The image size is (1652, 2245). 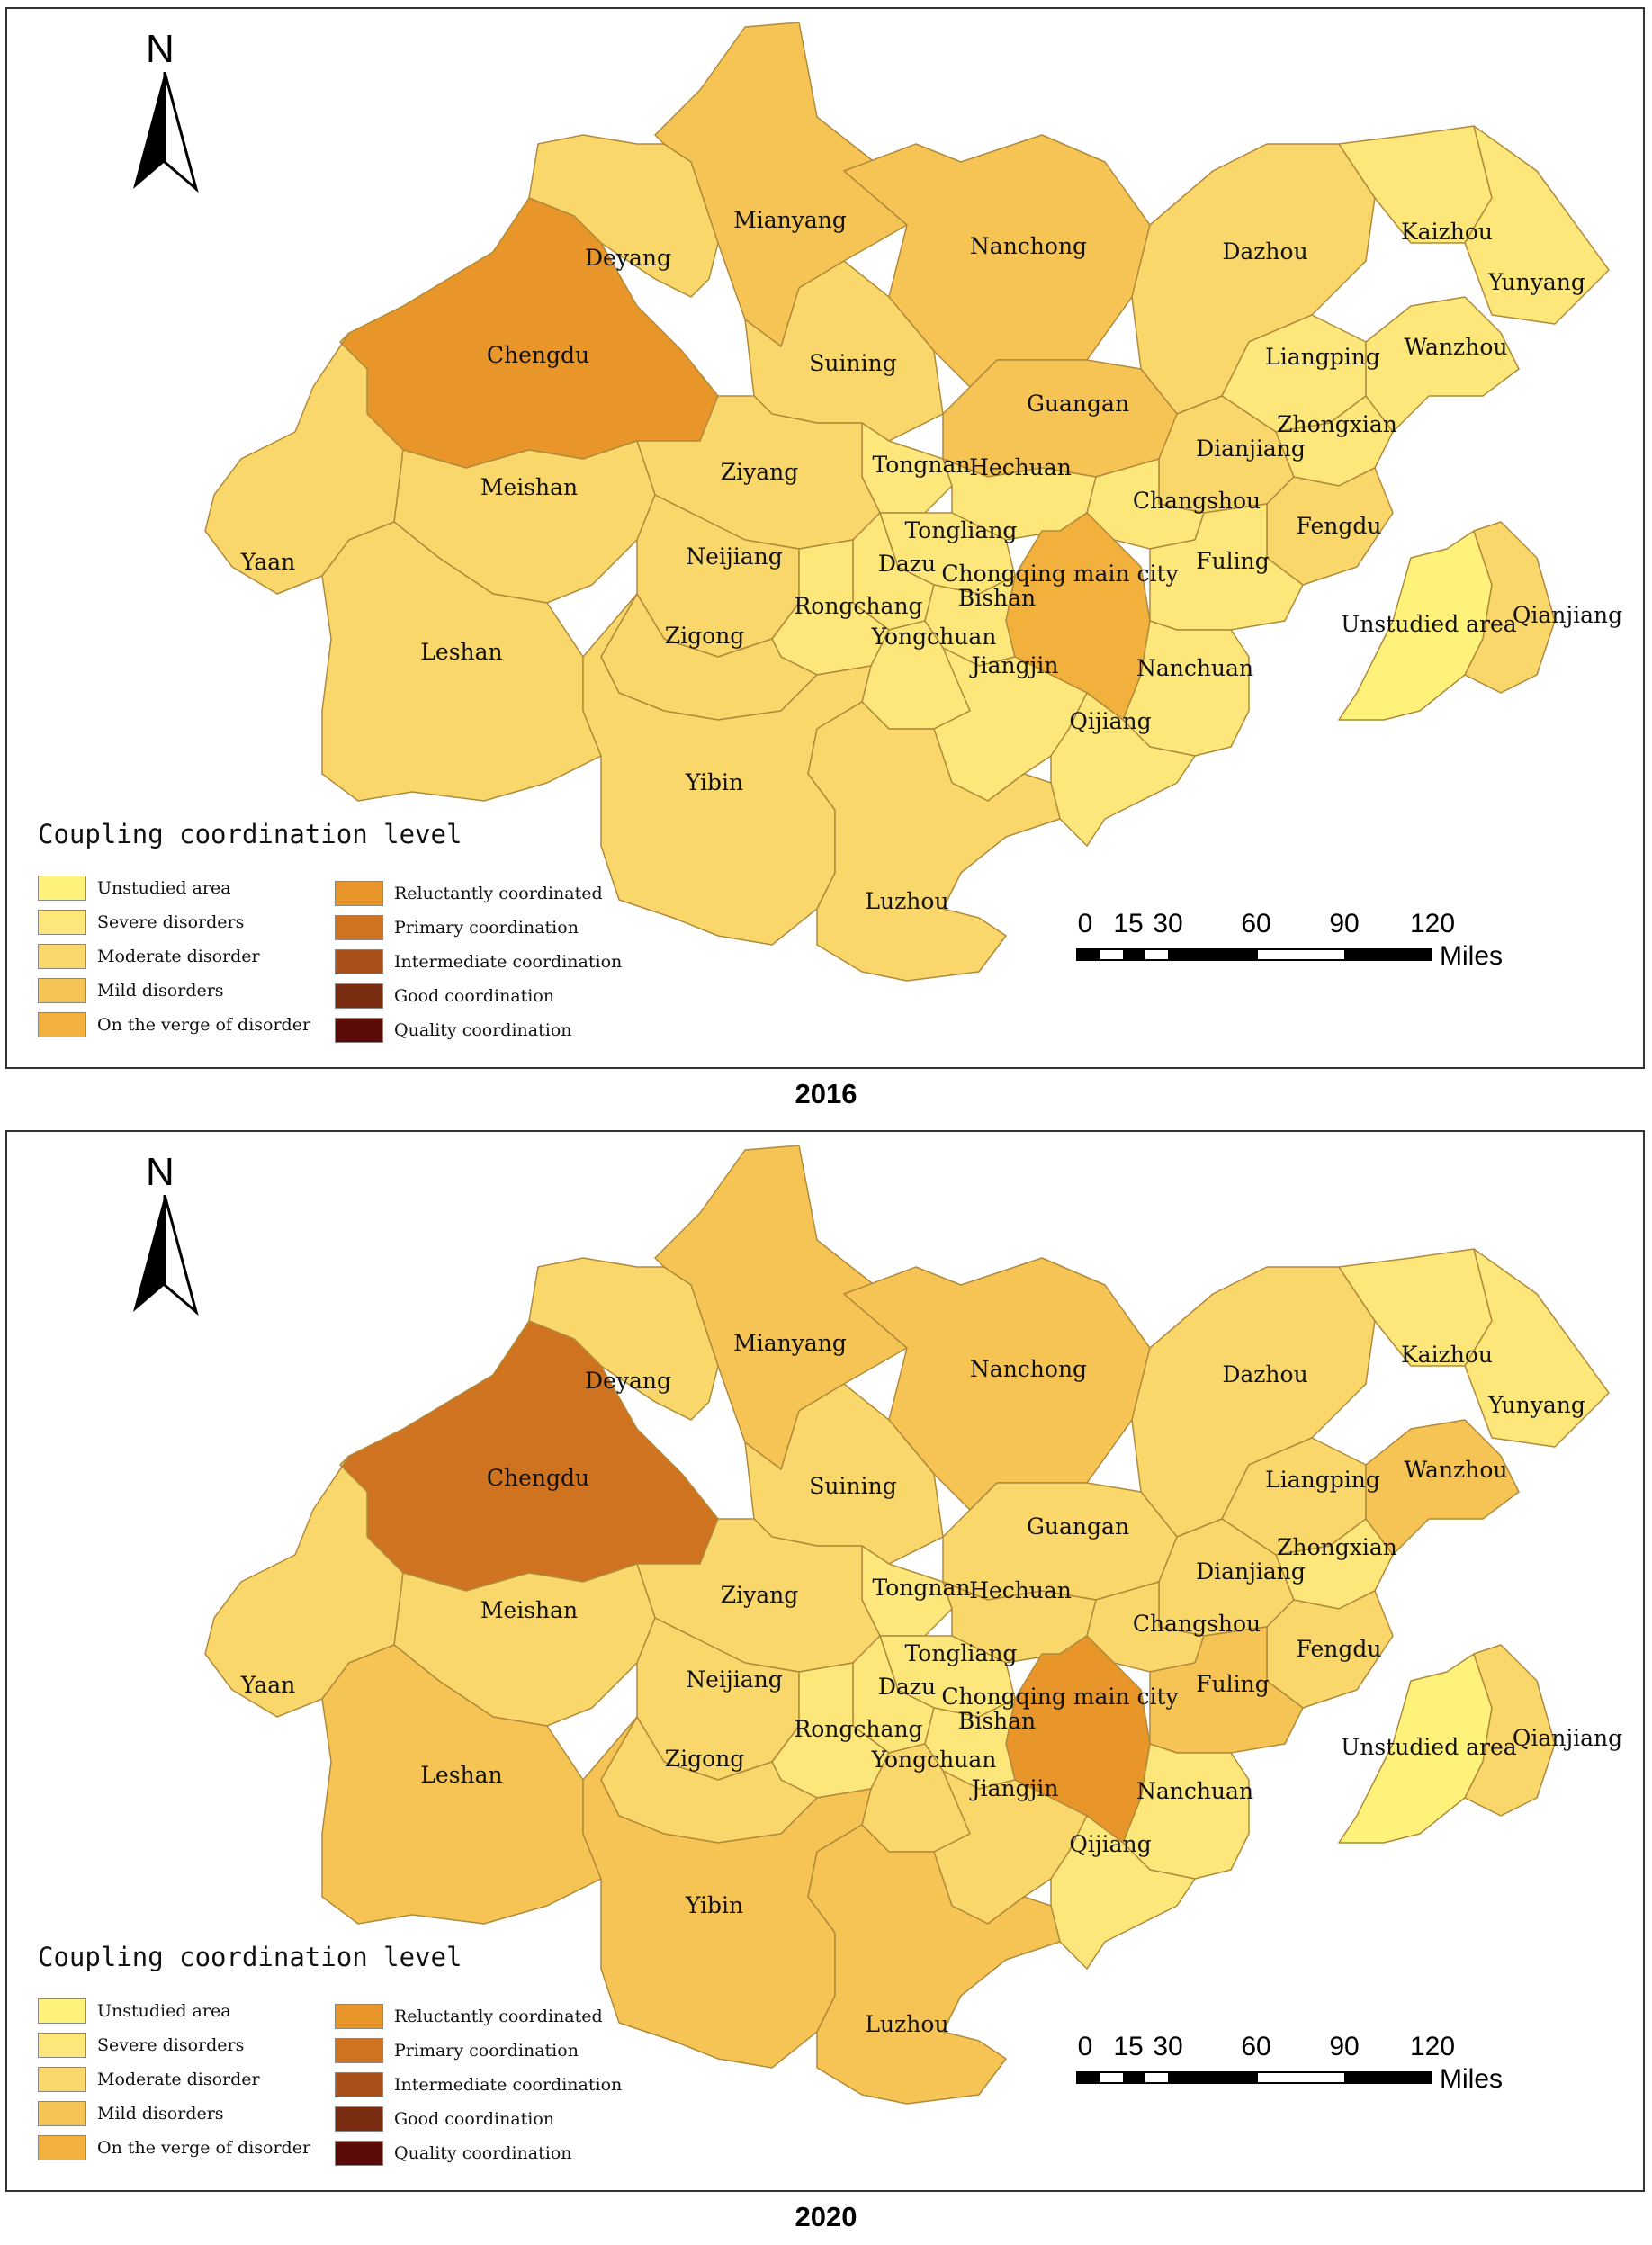 What do you see at coordinates (1168, 2046) in the screenshot?
I see `scale-tick-label: 30` at bounding box center [1168, 2046].